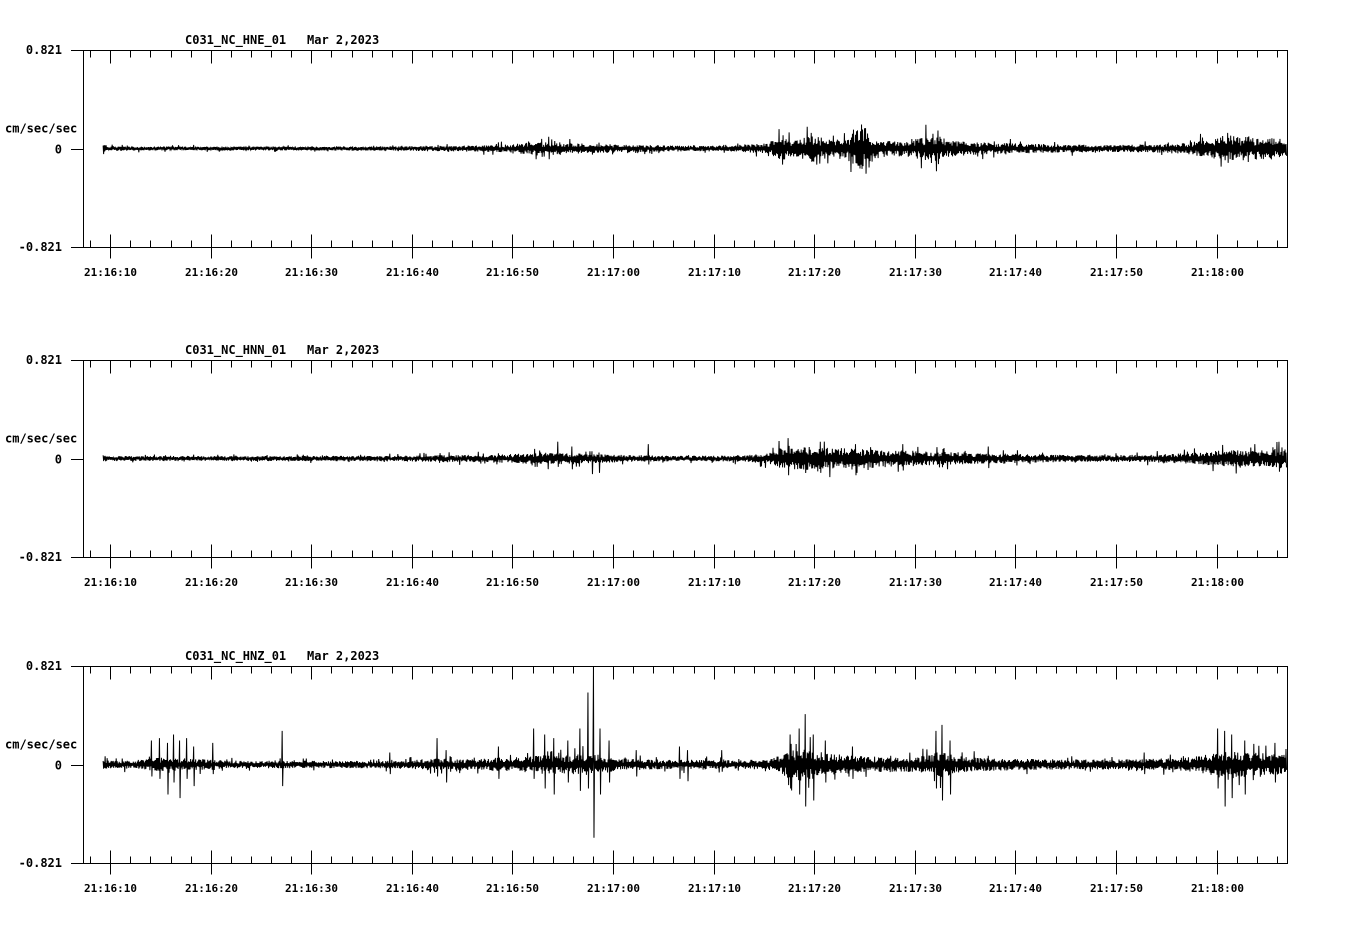  Describe the element at coordinates (235, 40) in the screenshot. I see `panel-title: C031_NC_HNE_01` at that location.